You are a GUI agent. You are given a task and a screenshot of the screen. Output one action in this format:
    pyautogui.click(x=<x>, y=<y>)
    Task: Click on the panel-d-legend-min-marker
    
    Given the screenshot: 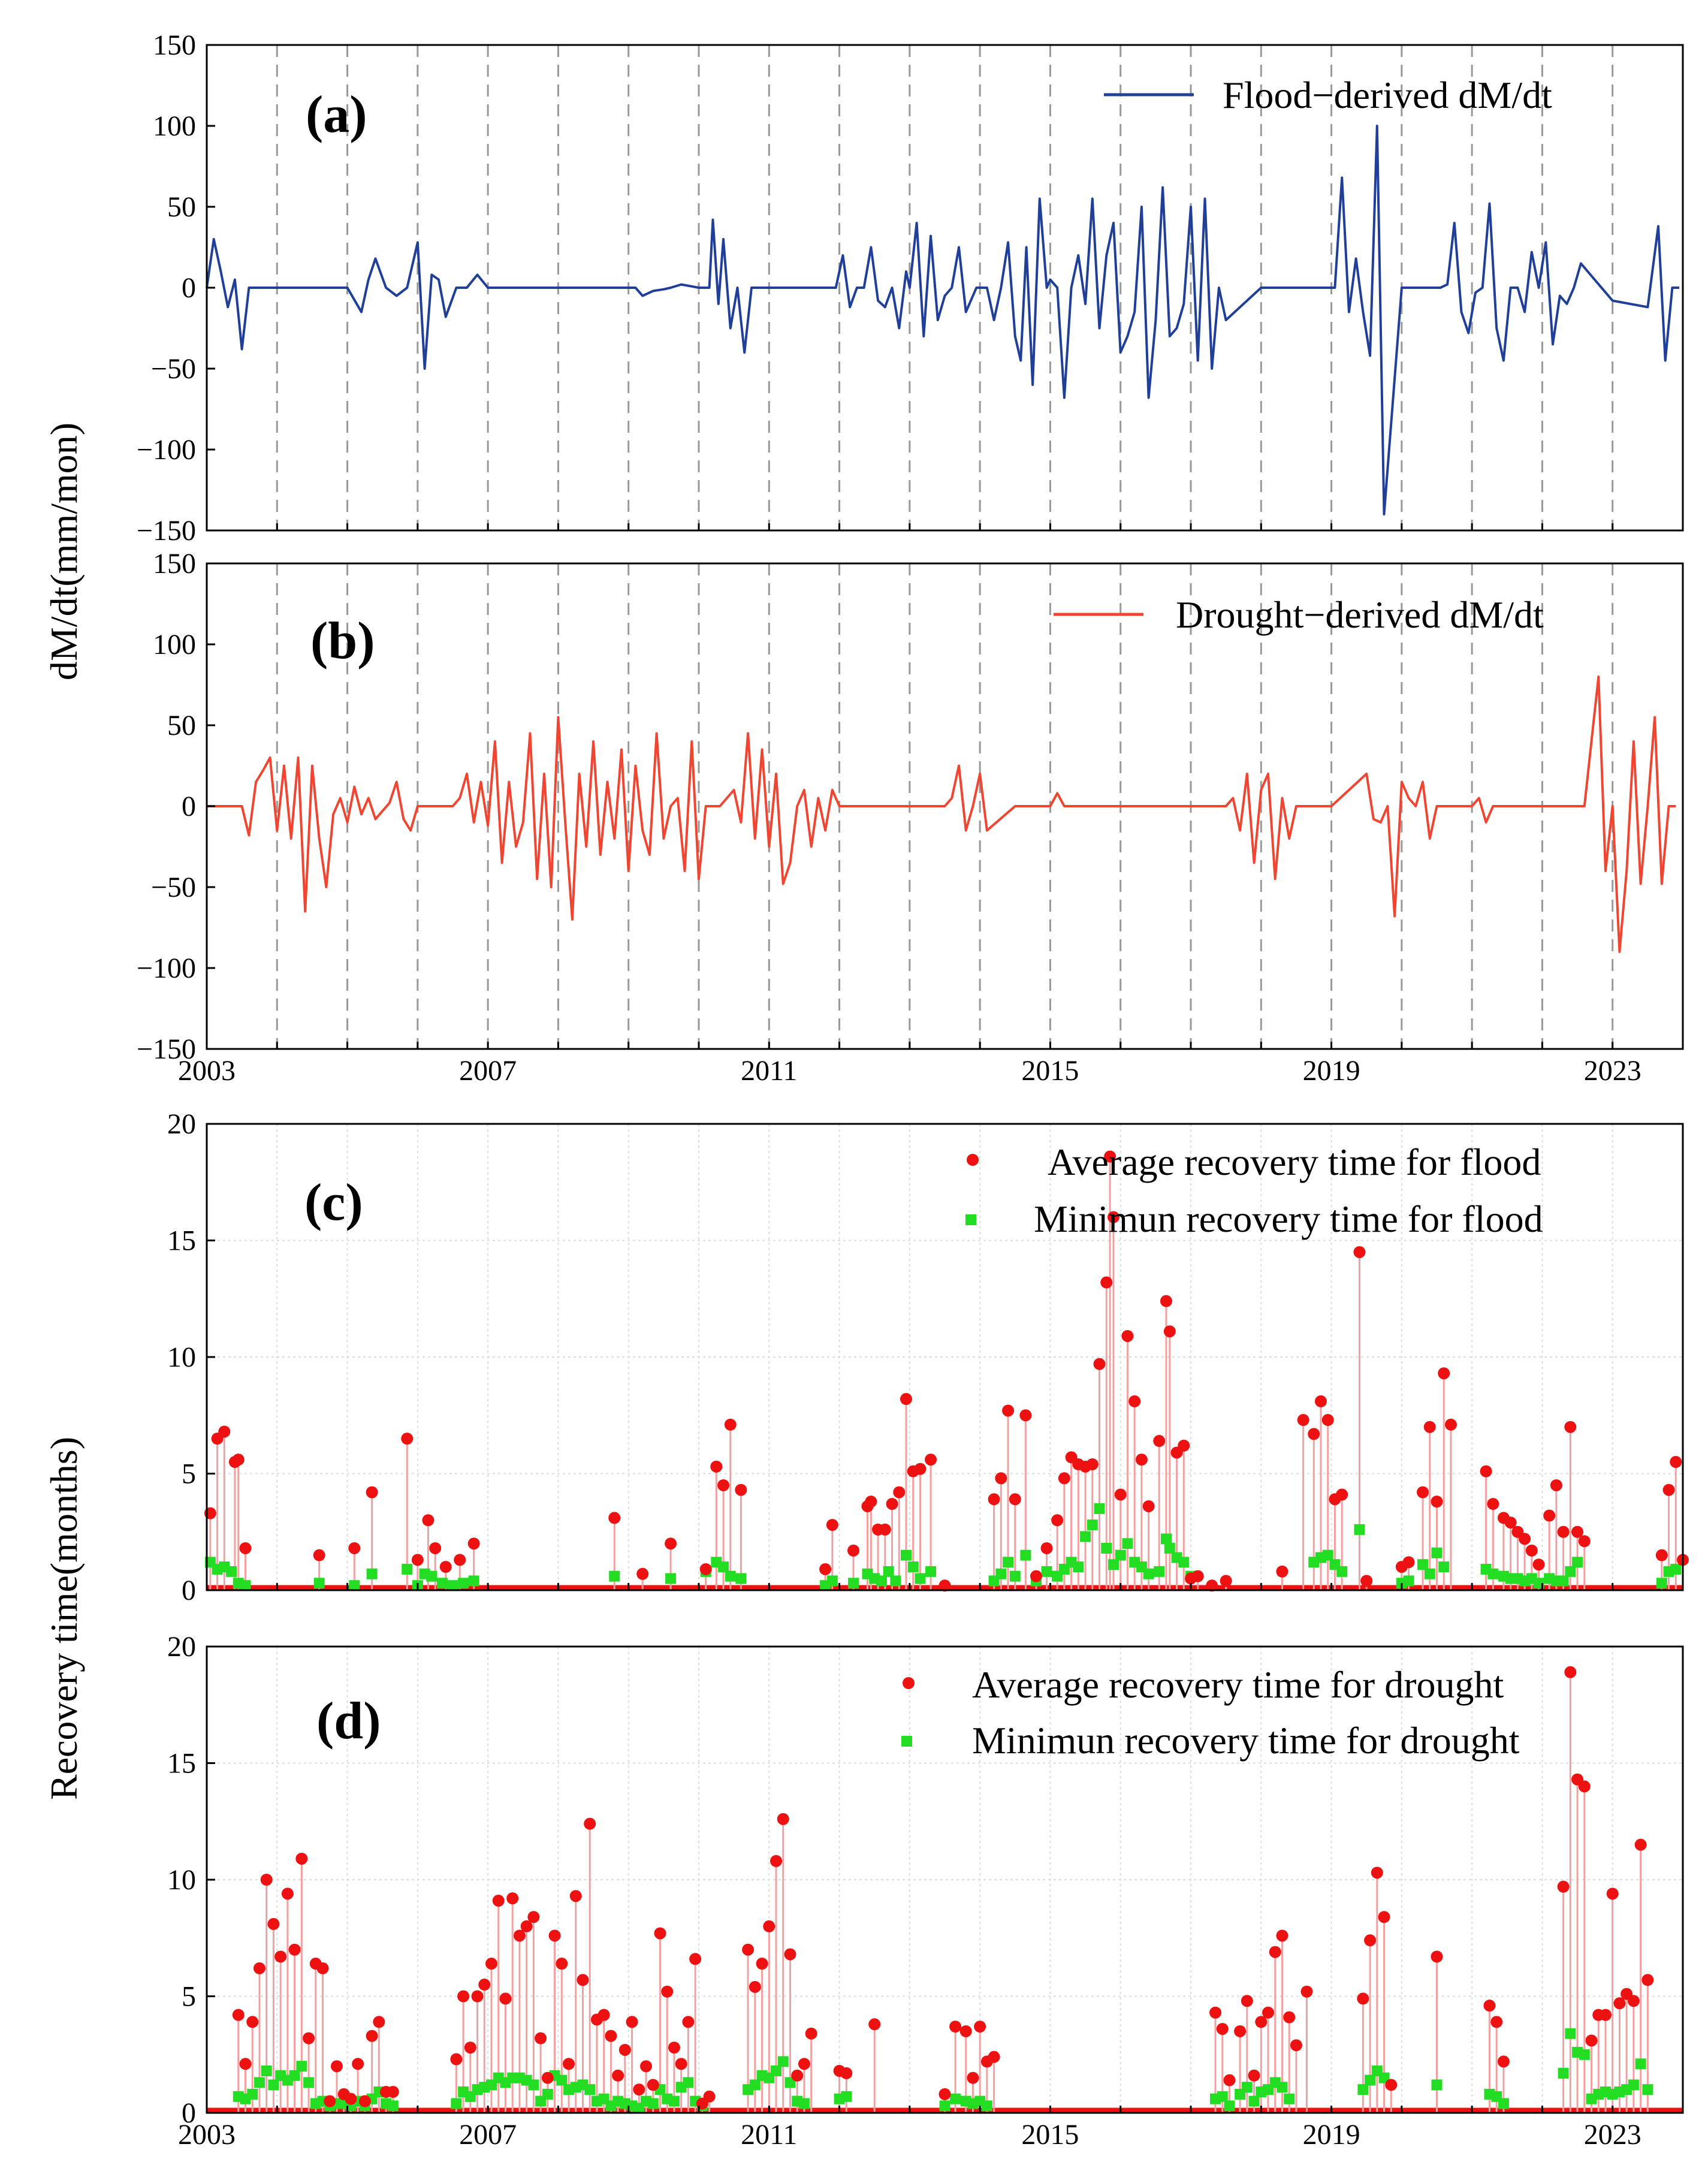 What is the action you would take?
    pyautogui.click(x=906, y=1741)
    